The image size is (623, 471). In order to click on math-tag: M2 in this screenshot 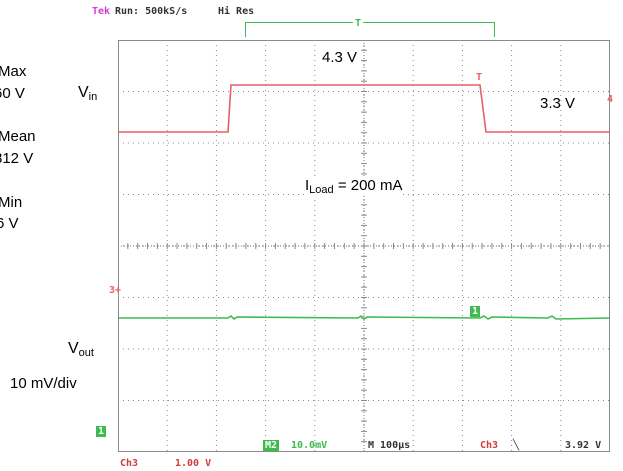, I will do `click(271, 445)`.